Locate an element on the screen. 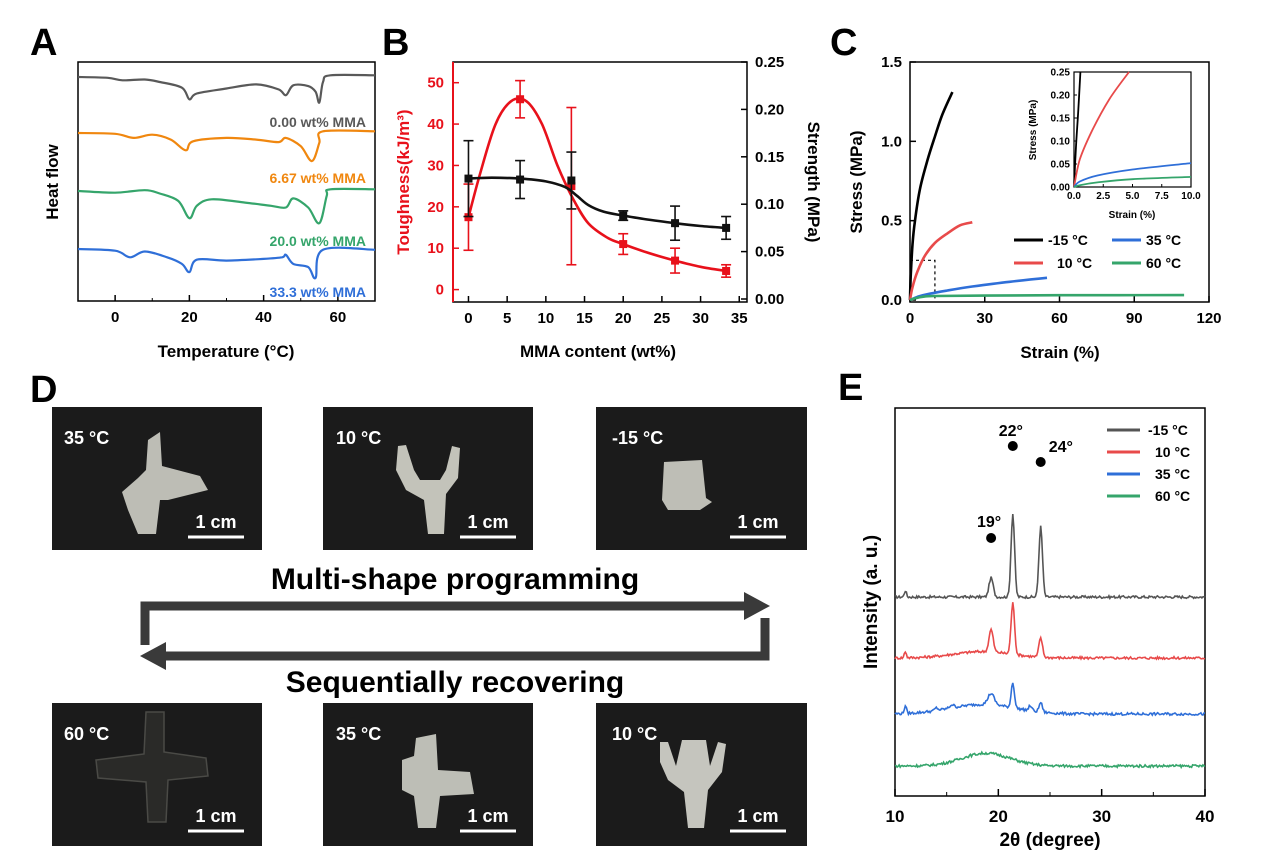 The image size is (1269, 856). chart-e-legend: -15 °C 10 °C 35 °C 60 °C is located at coordinates (1148, 463).